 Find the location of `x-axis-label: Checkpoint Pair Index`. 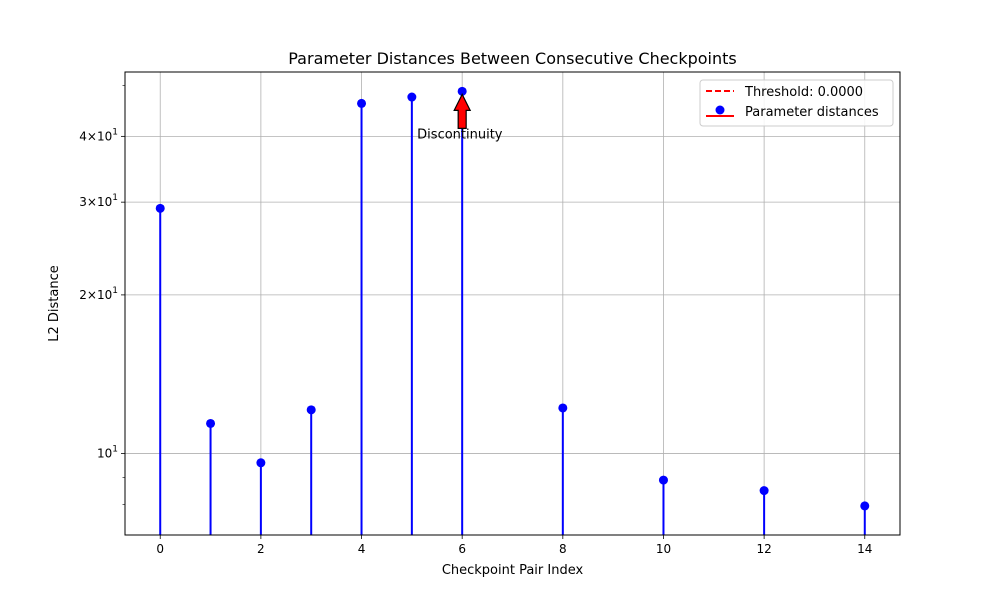

x-axis-label: Checkpoint Pair Index is located at coordinates (513, 570).